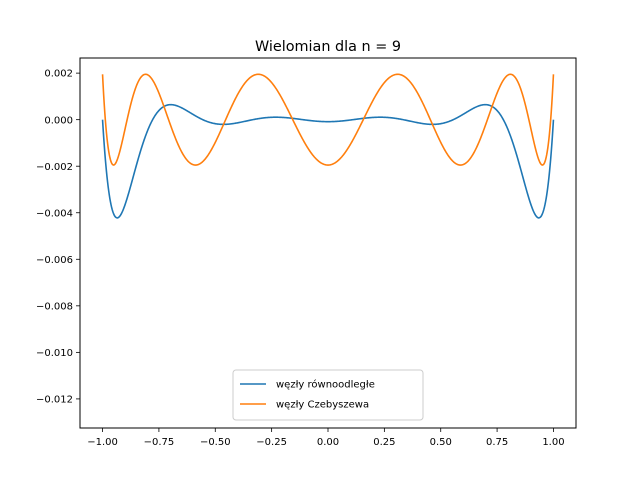  I want to click on chart-title: Wielomian dla n = 9, so click(328, 47).